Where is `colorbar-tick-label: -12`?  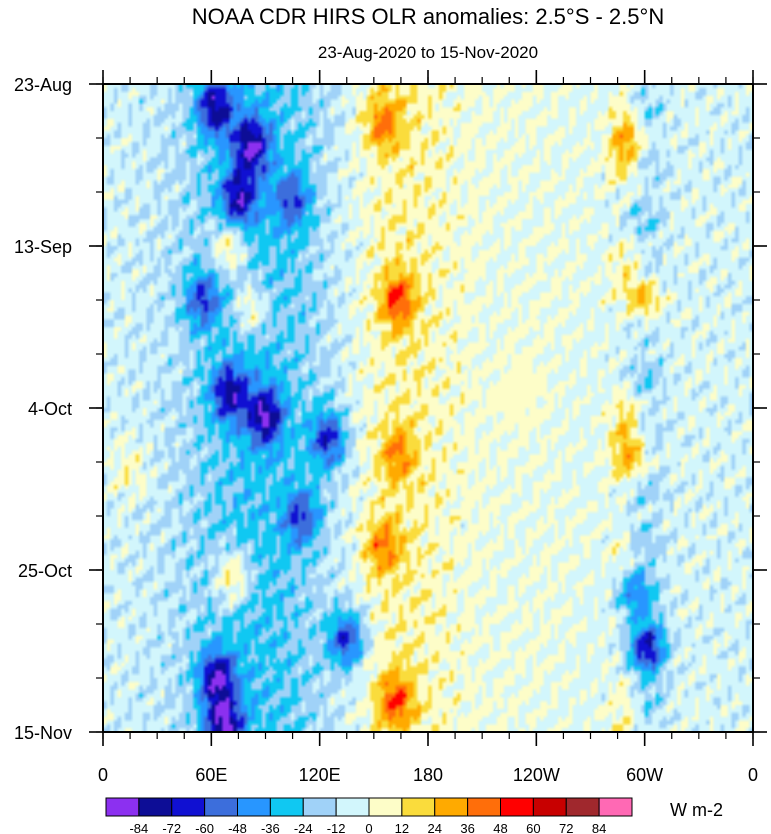 colorbar-tick-label: -12 is located at coordinates (336, 827).